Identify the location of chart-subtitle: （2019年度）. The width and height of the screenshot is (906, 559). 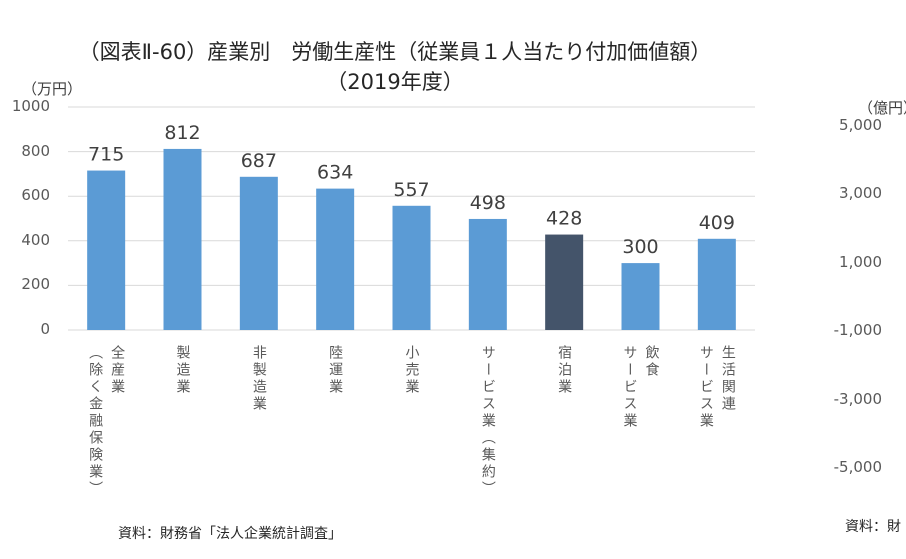
(395, 82).